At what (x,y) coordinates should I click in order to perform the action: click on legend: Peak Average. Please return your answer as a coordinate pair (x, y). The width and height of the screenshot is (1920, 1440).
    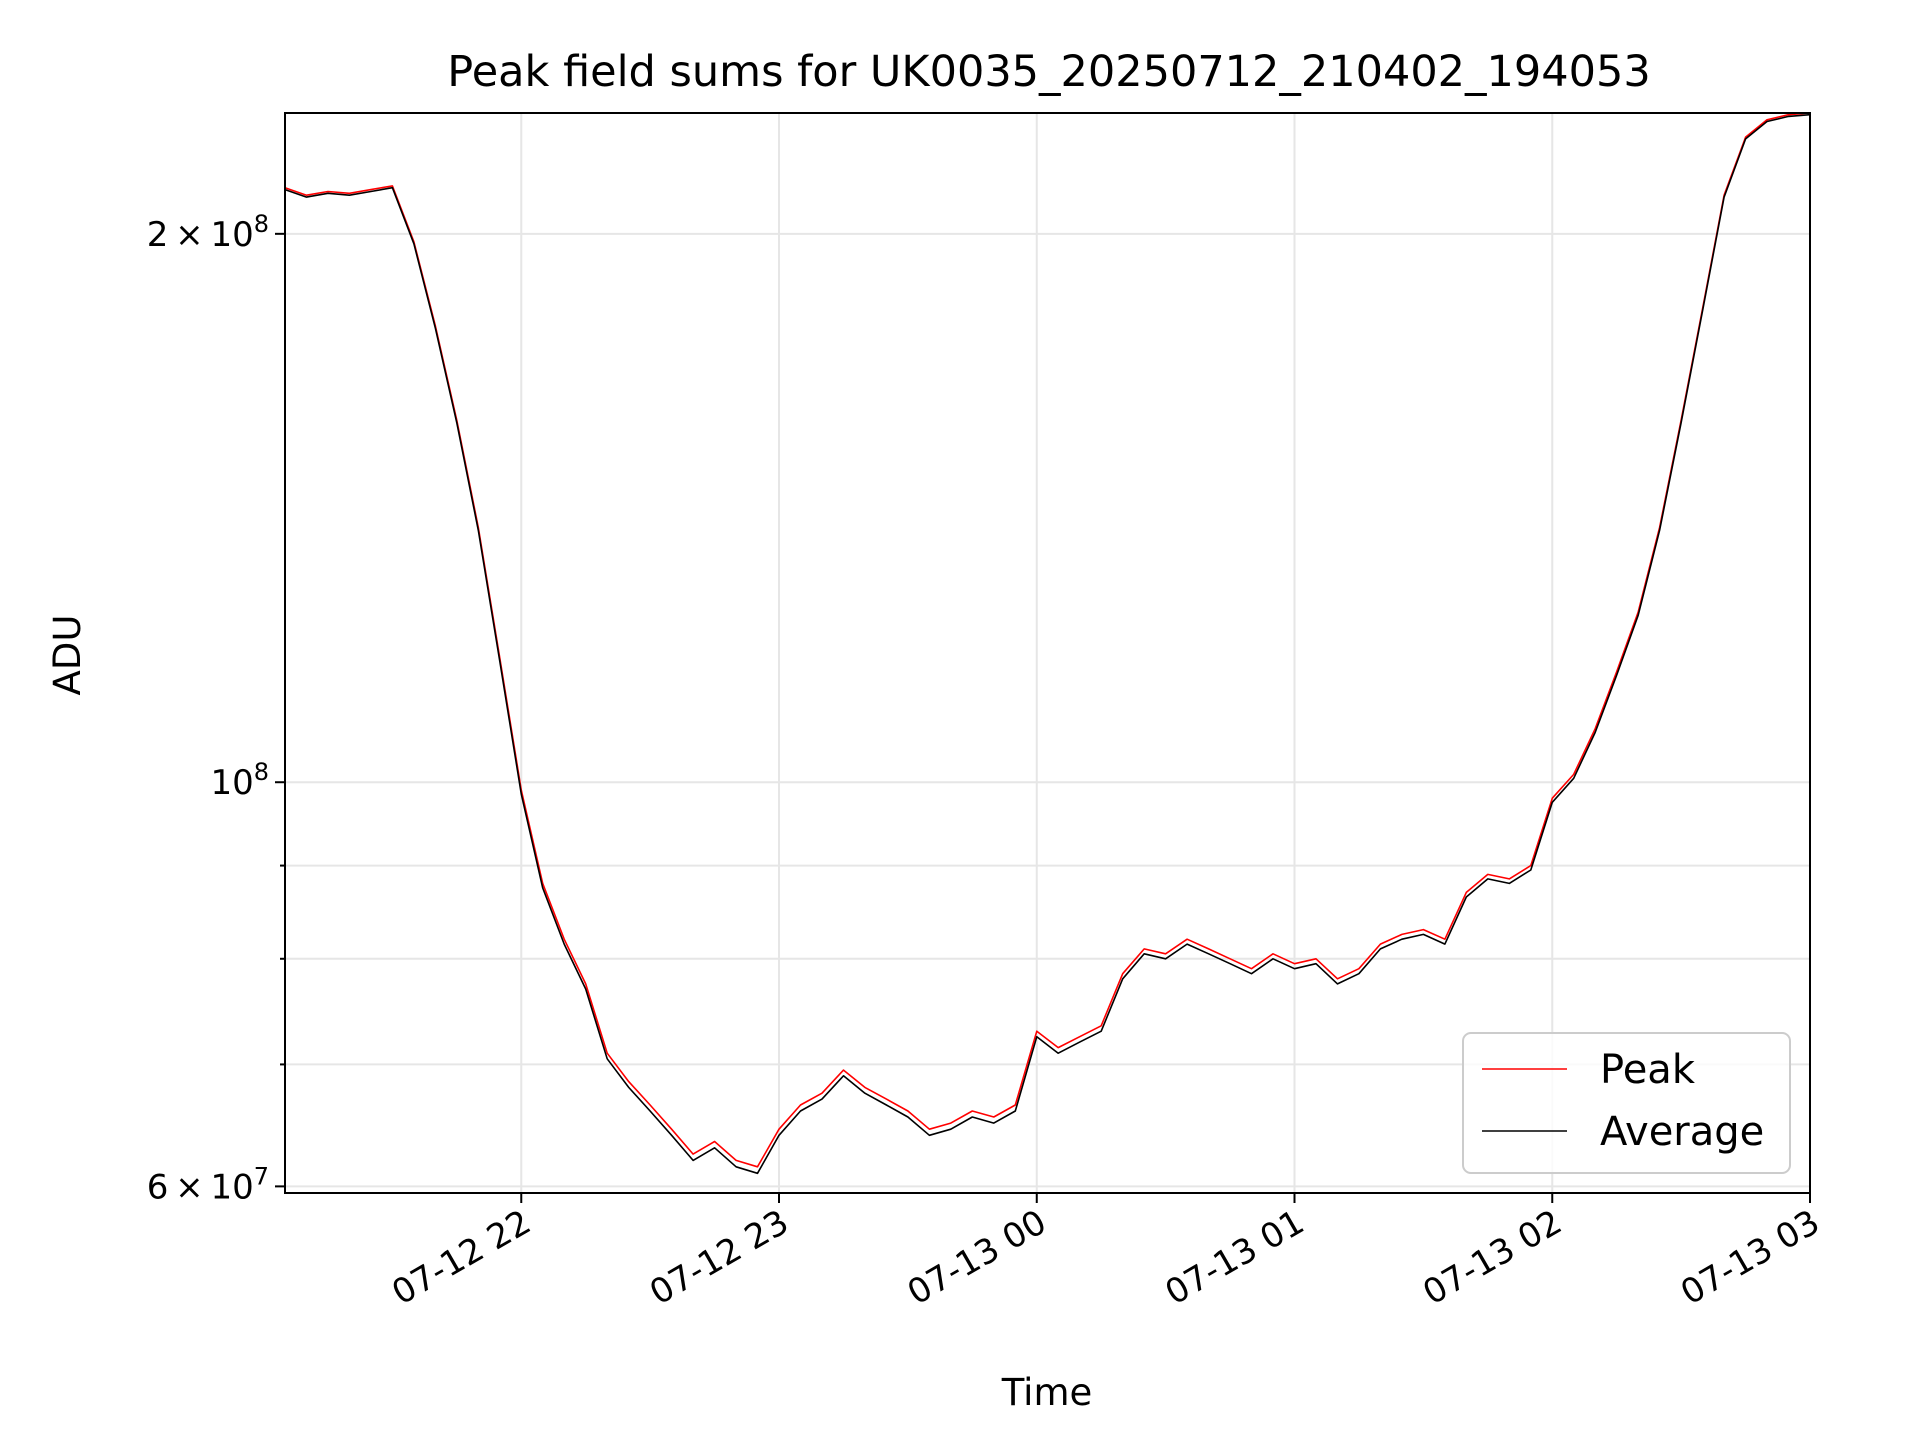
    Looking at the image, I should click on (1626, 1103).